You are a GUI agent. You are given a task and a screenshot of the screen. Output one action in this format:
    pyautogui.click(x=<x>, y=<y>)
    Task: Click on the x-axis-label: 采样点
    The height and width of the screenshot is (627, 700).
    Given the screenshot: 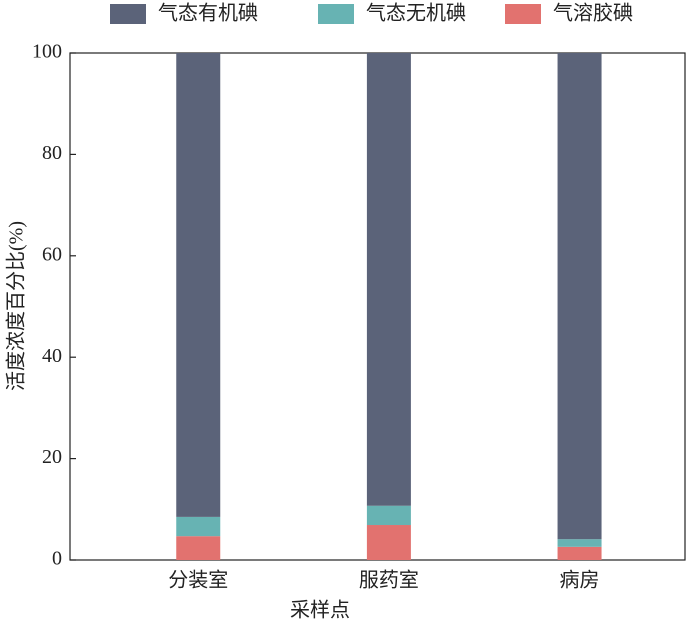 What is the action you would take?
    pyautogui.click(x=320, y=610)
    